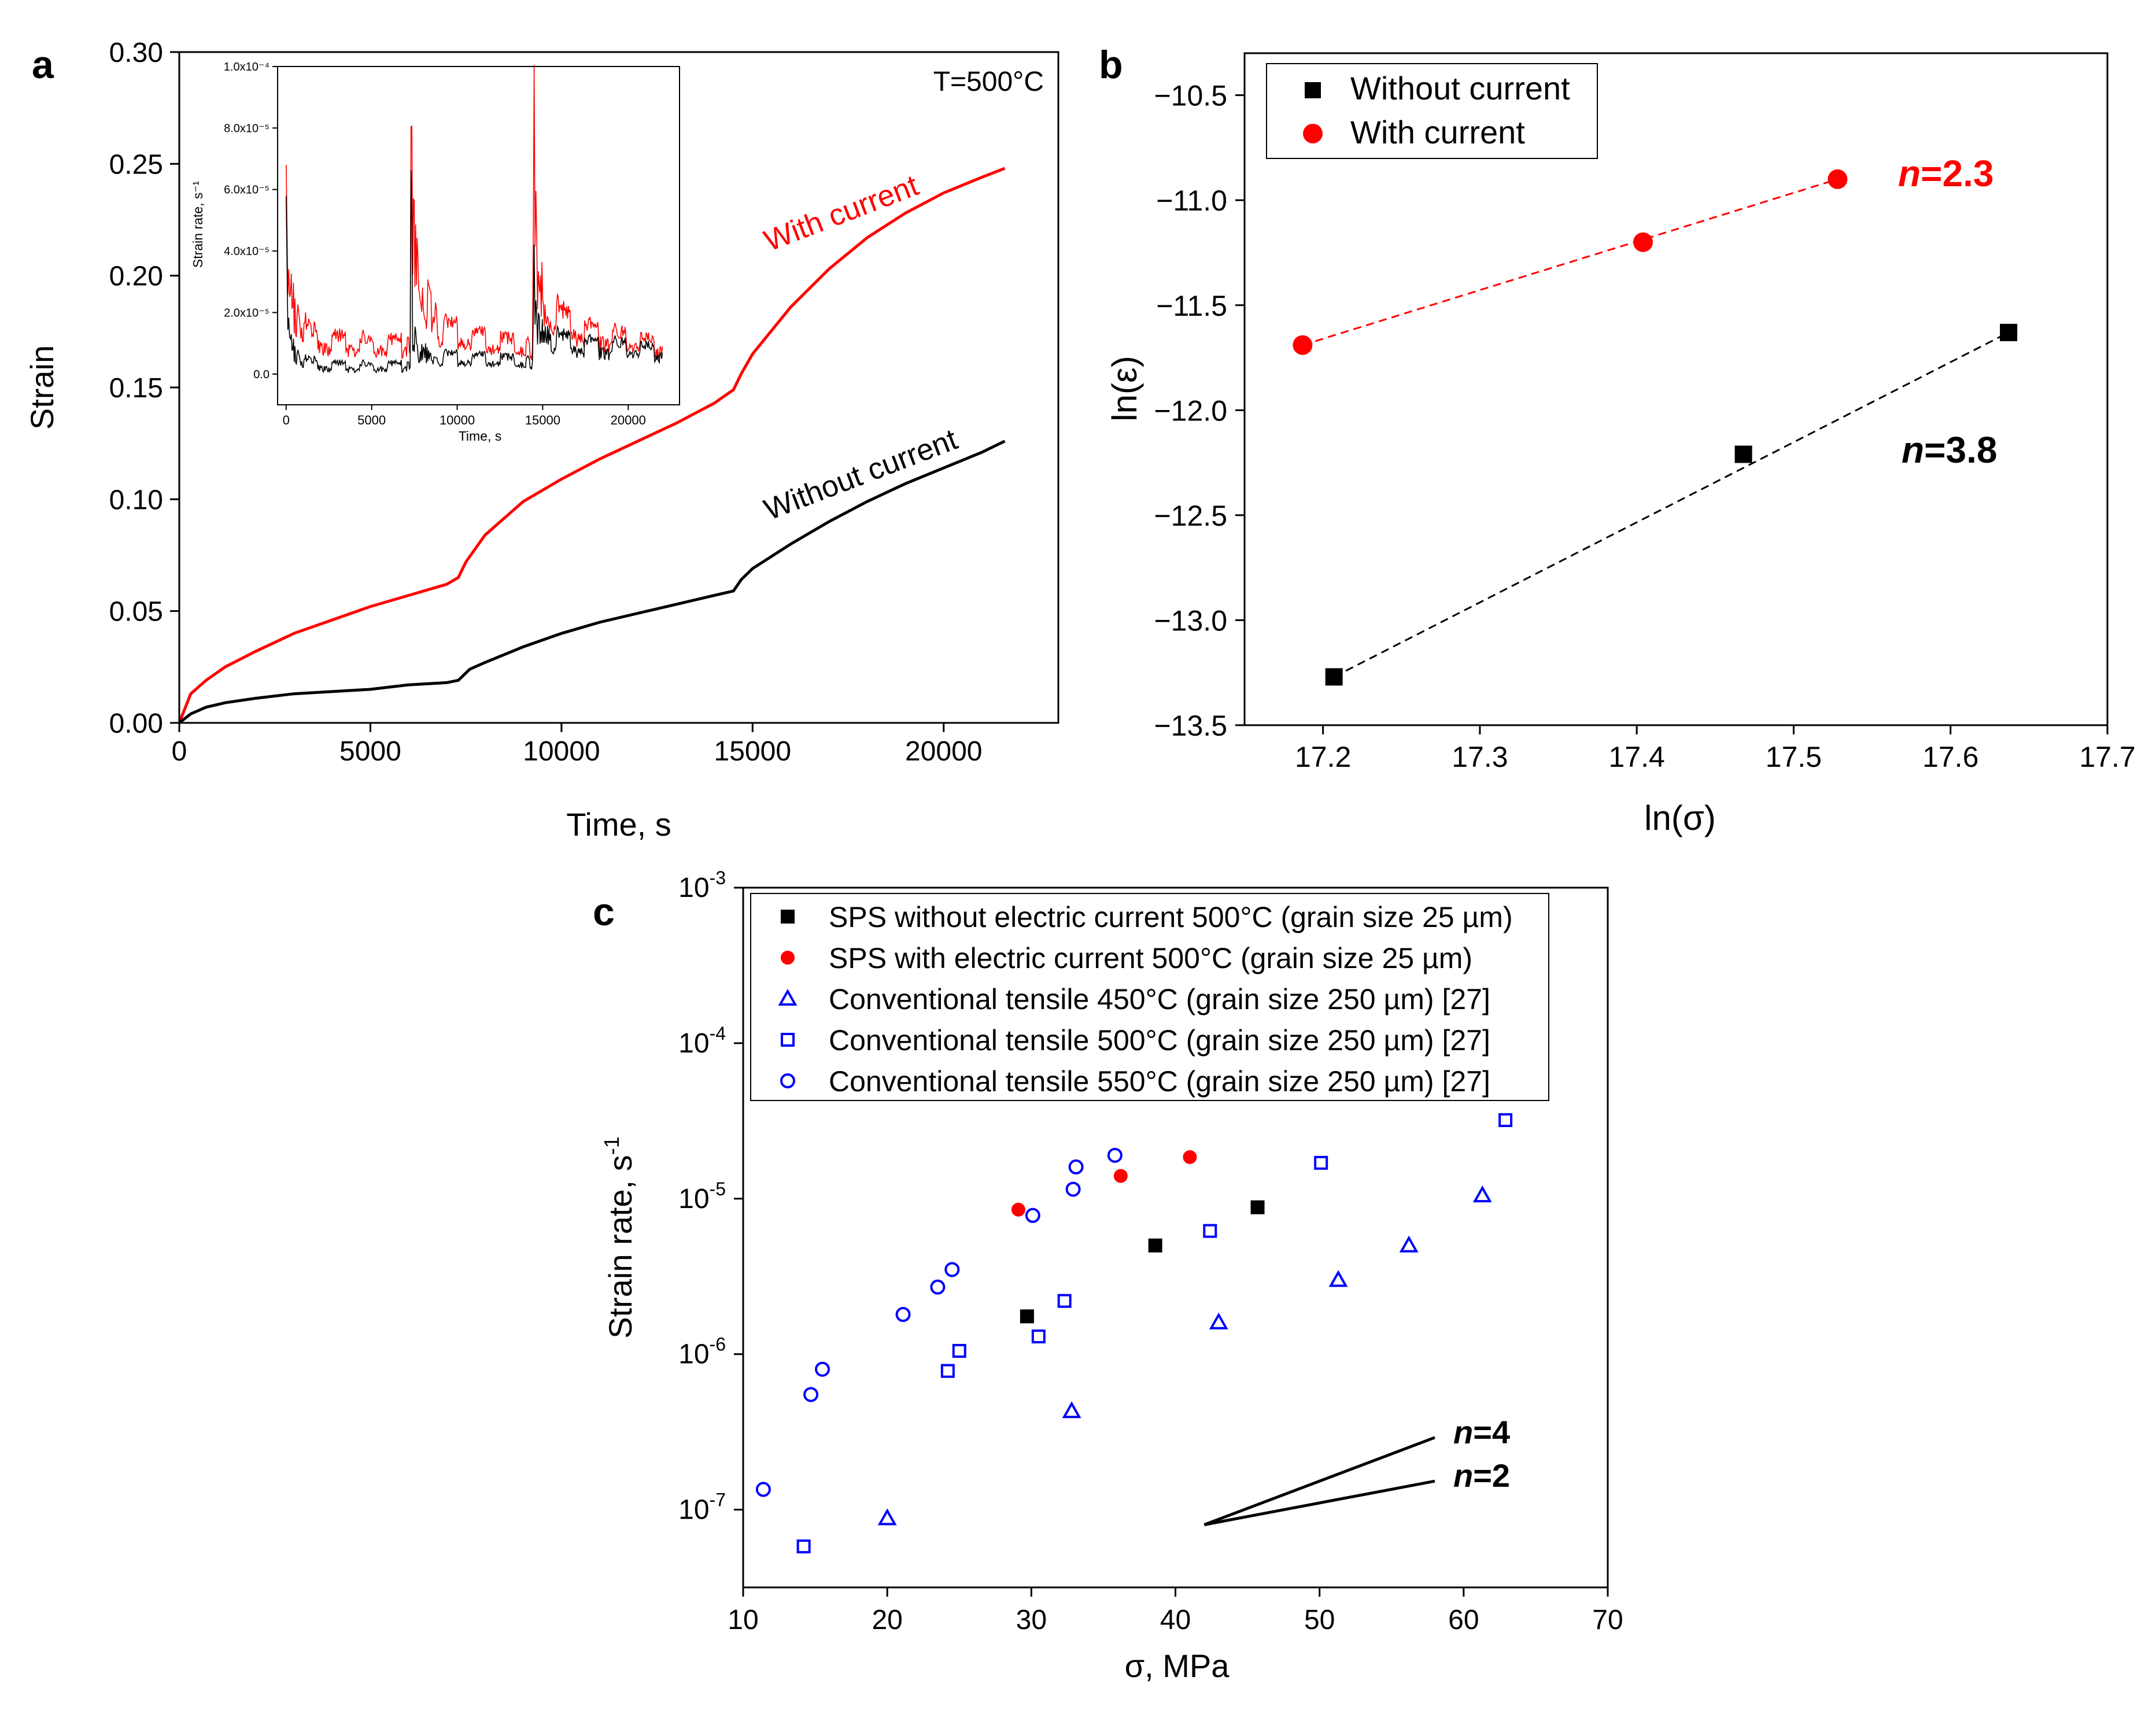 The image size is (2156, 1710). I want to click on x-tick-label: 17.2, so click(1323, 757).